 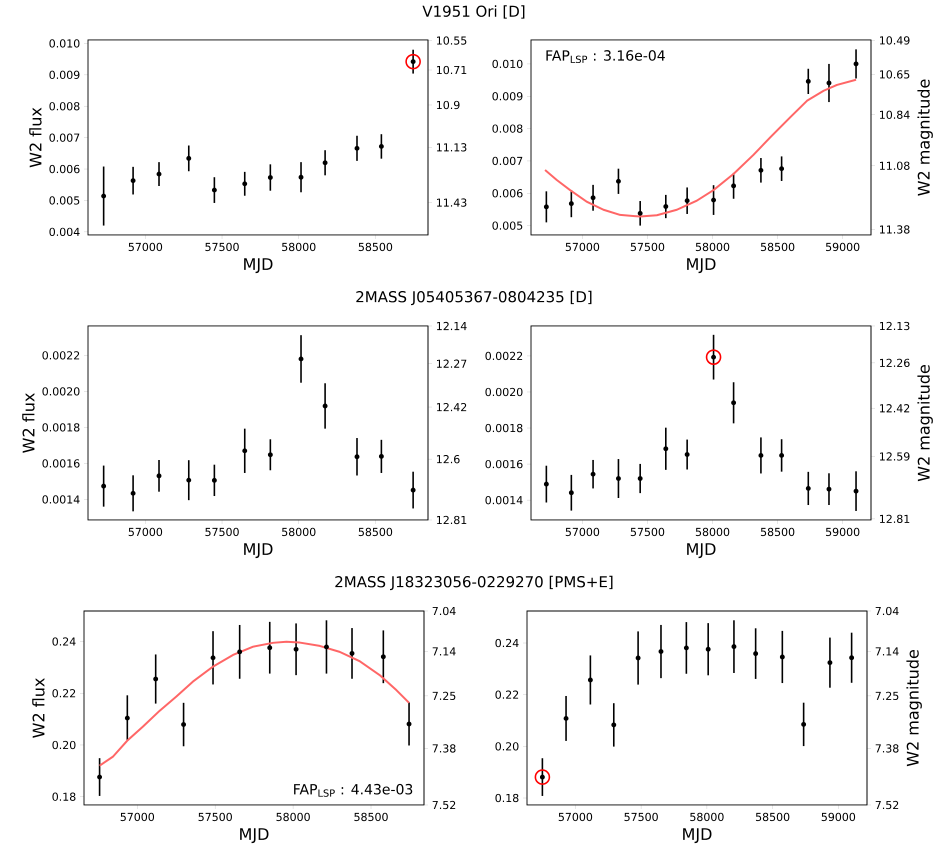 What do you see at coordinates (35, 138) in the screenshot?
I see `y-axis-title: W2 flux` at bounding box center [35, 138].